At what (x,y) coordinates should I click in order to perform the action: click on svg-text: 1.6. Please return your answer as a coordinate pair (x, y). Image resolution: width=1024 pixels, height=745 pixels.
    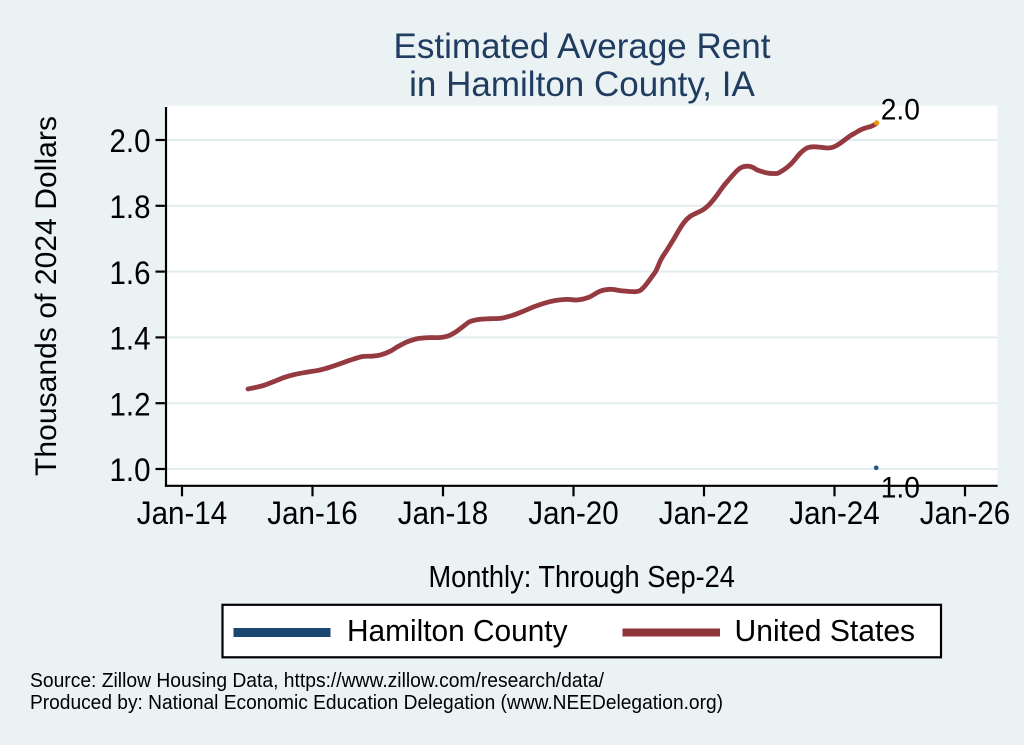
    Looking at the image, I should click on (130, 273).